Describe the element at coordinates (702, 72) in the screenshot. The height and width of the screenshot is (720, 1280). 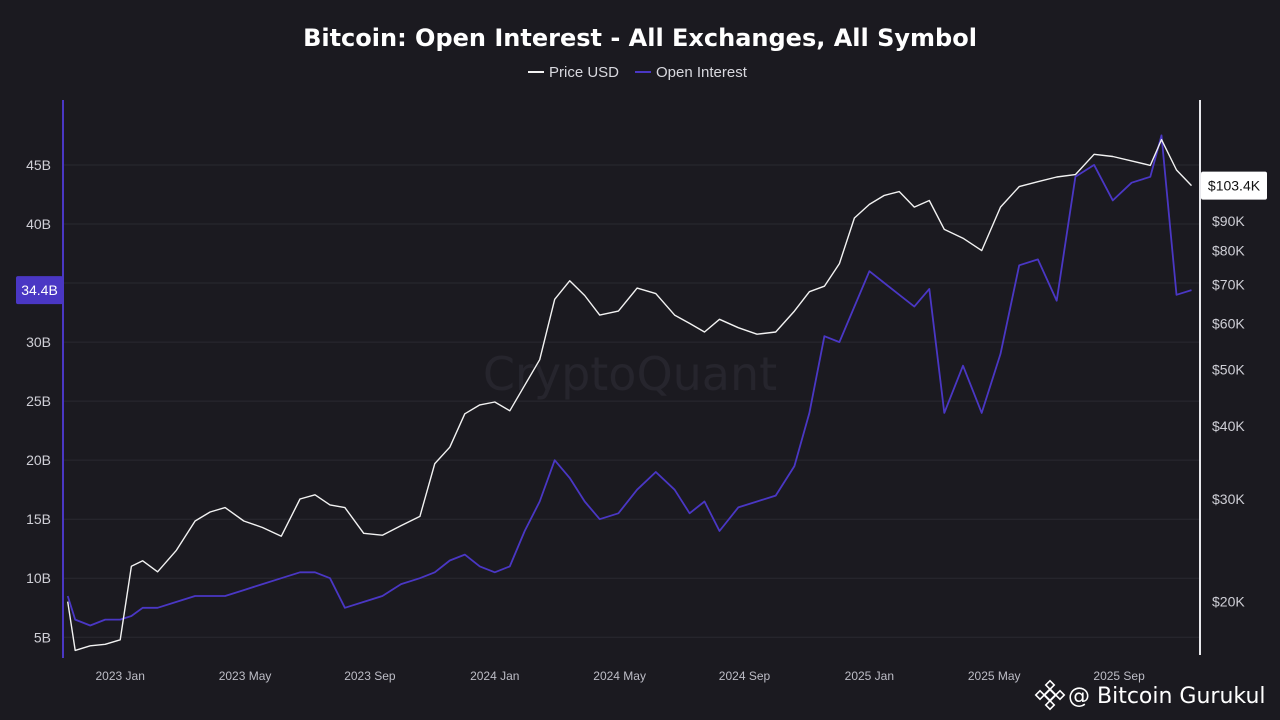
I see `legend-oi-label: Open Interest` at that location.